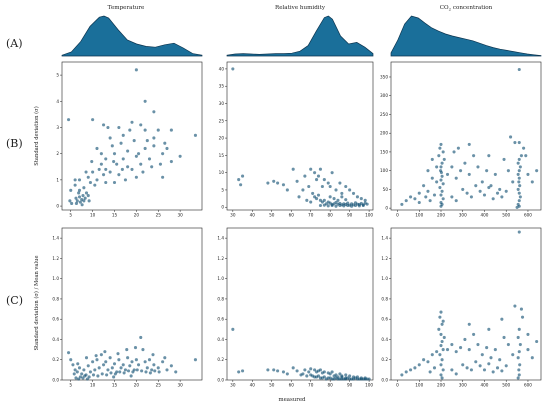 Image resolution: width=550 pixels, height=407 pixels. What do you see at coordinates (506, 385) in the screenshot?
I see `x-tick-label-C-co2-500: 500` at bounding box center [506, 385].